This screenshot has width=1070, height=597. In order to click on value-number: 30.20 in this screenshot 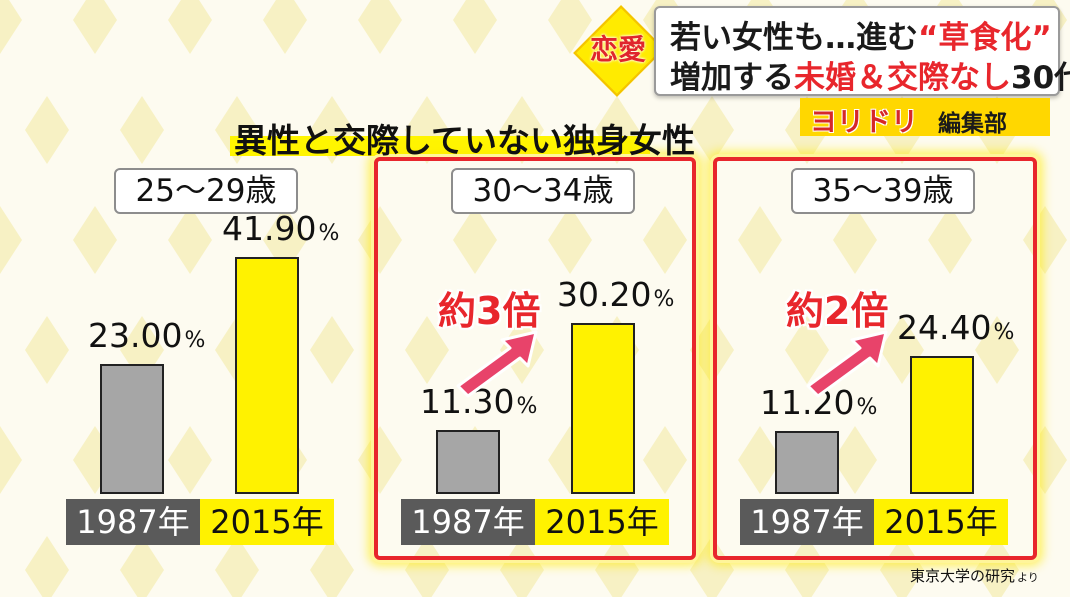, I will do `click(604, 294)`.